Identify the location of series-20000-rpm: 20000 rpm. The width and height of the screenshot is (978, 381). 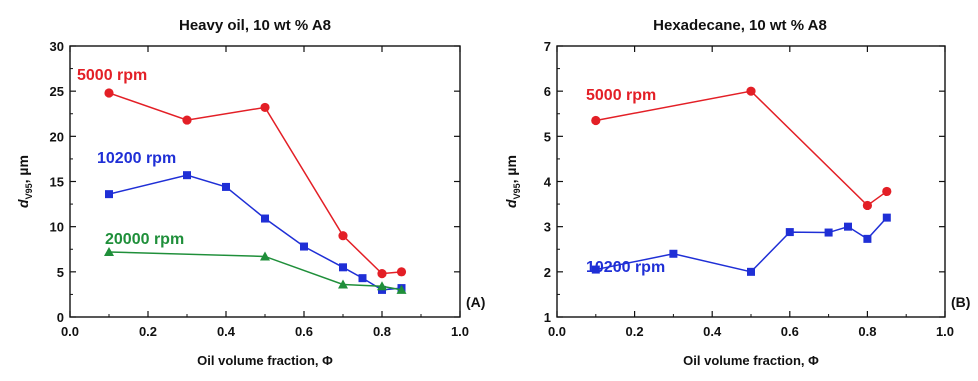
(255, 262).